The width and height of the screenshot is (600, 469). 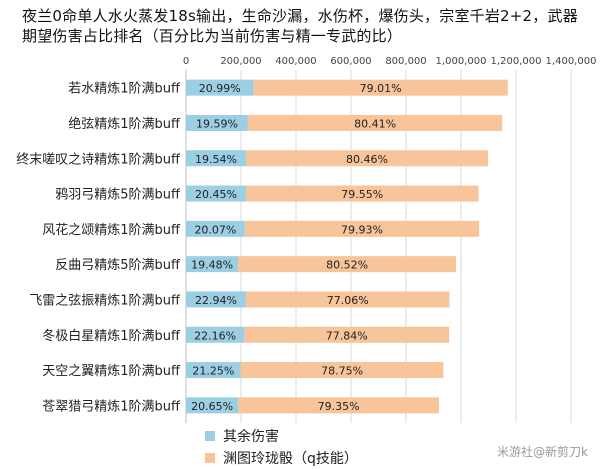 I want to click on legend-swatch-skill, so click(x=210, y=458).